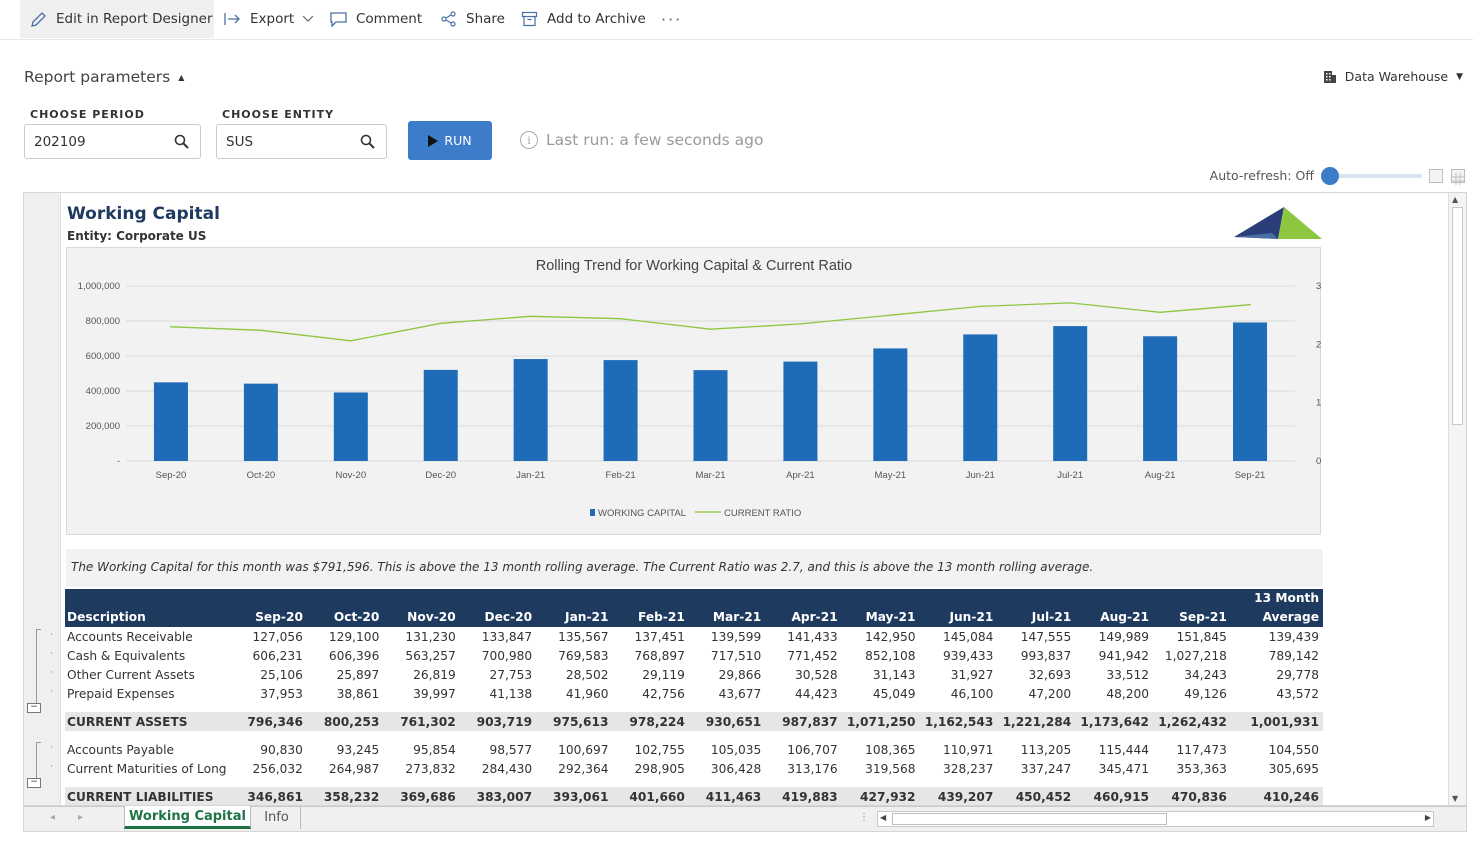 This screenshot has height=844, width=1473. Describe the element at coordinates (1201, 768) in the screenshot. I see `table-cell: 353,363` at that location.